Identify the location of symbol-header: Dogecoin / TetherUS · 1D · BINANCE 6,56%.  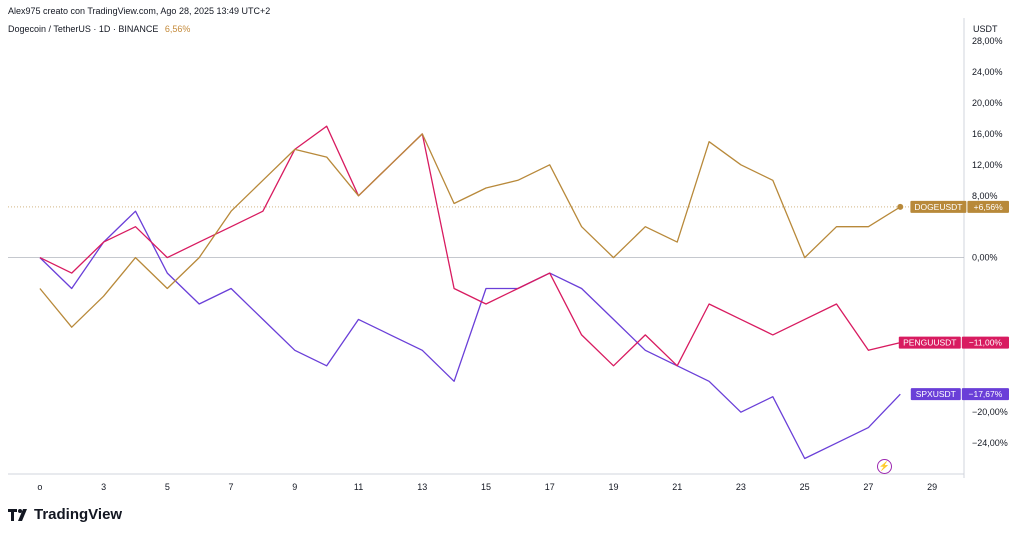
(99, 29).